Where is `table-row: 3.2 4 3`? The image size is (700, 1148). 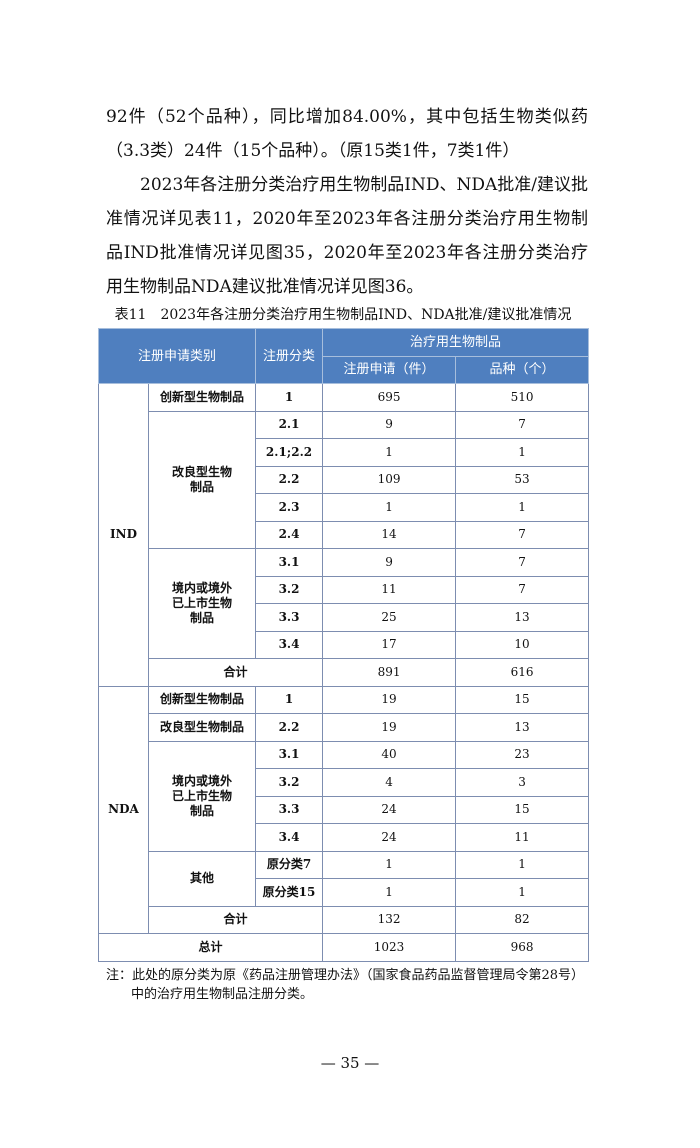 table-row: 3.2 4 3 is located at coordinates (344, 782).